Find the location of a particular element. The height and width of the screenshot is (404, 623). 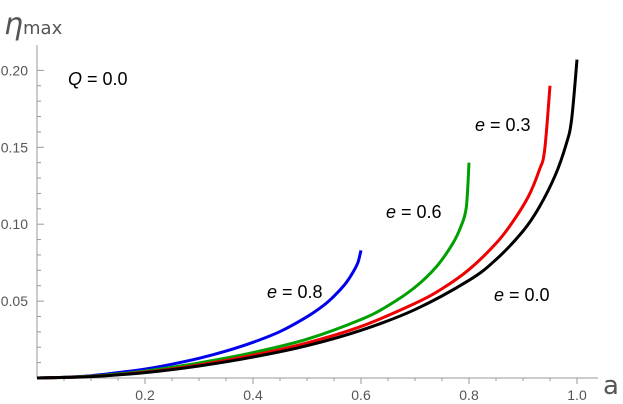

x-tick-label: 0.6 is located at coordinates (361, 395).